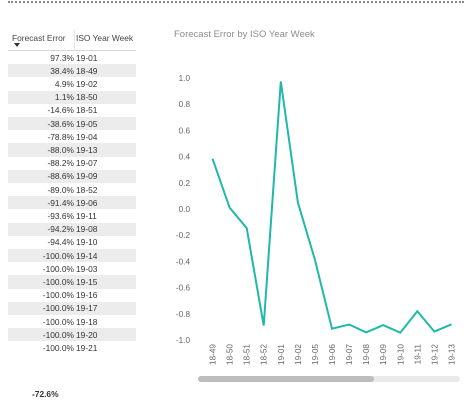  I want to click on table-row: -89.0% 18-52, so click(72, 189).